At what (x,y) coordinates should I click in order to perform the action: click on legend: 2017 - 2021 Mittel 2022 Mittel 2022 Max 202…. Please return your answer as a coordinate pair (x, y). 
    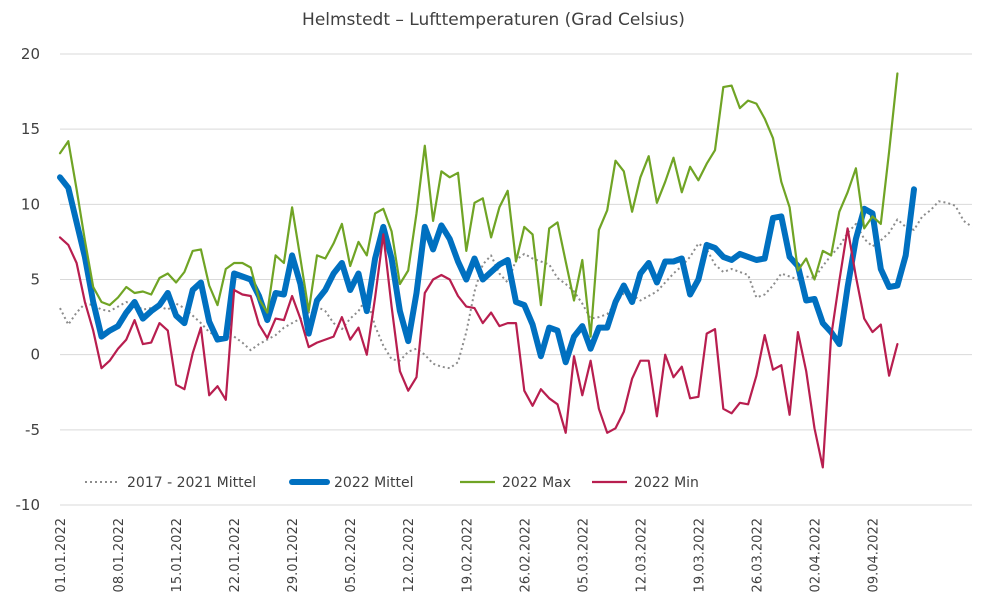
    Looking at the image, I should click on (392, 483).